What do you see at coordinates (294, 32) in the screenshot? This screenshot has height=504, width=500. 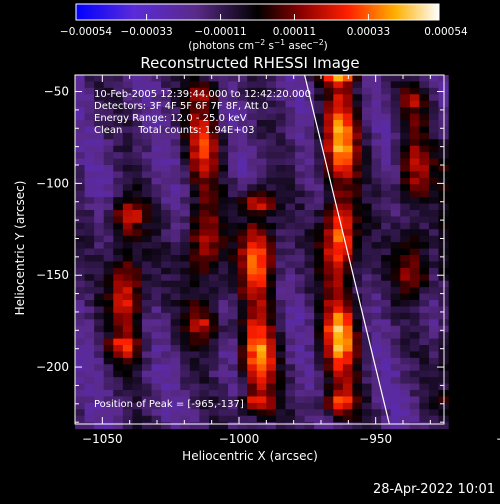 I see `colorbar-tick-label: 0.00011` at bounding box center [294, 32].